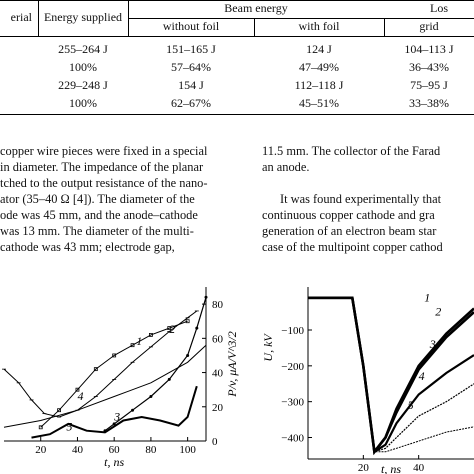  I want to click on table-cell: 154 J, so click(191, 85).